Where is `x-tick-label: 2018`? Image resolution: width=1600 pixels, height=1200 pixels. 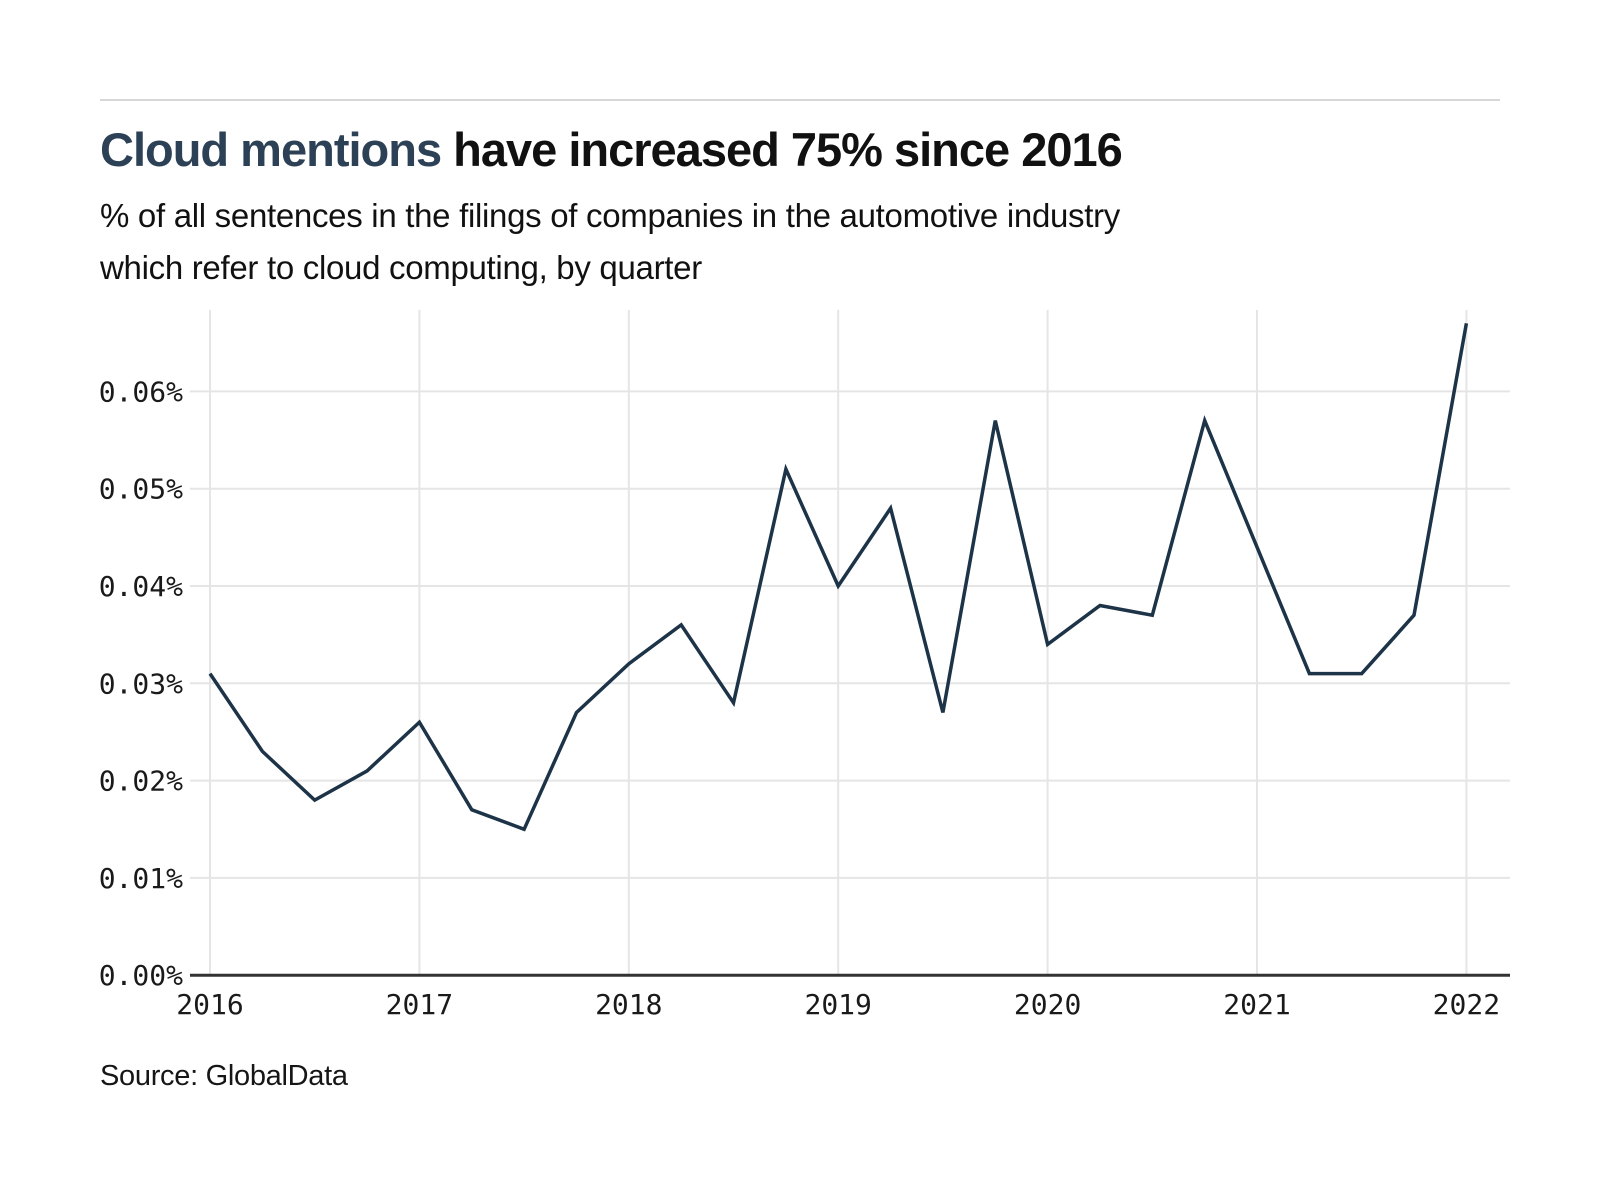 x-tick-label: 2018 is located at coordinates (628, 1004).